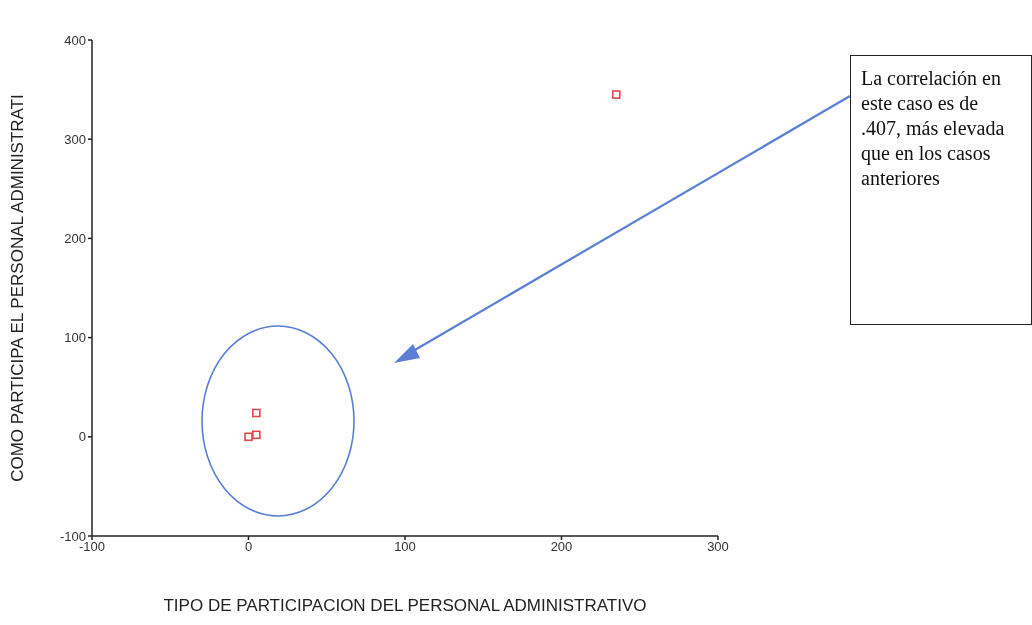  I want to click on y-tick-label: 100, so click(75, 338).